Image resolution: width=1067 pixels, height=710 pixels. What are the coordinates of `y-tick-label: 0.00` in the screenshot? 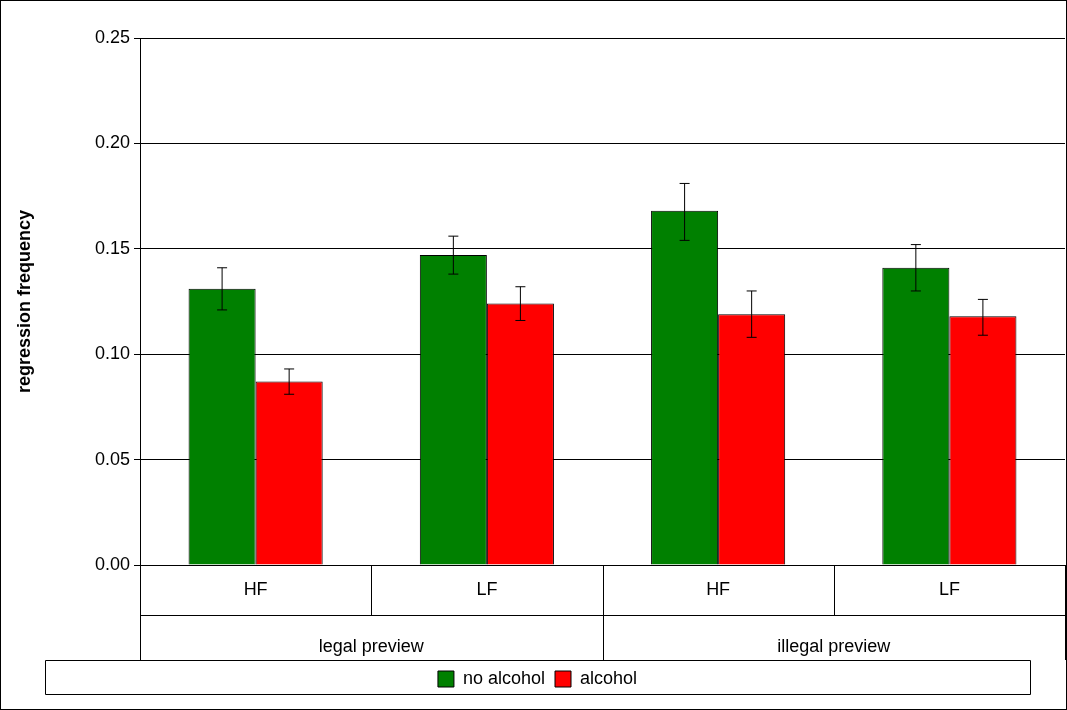 It's located at (112, 563).